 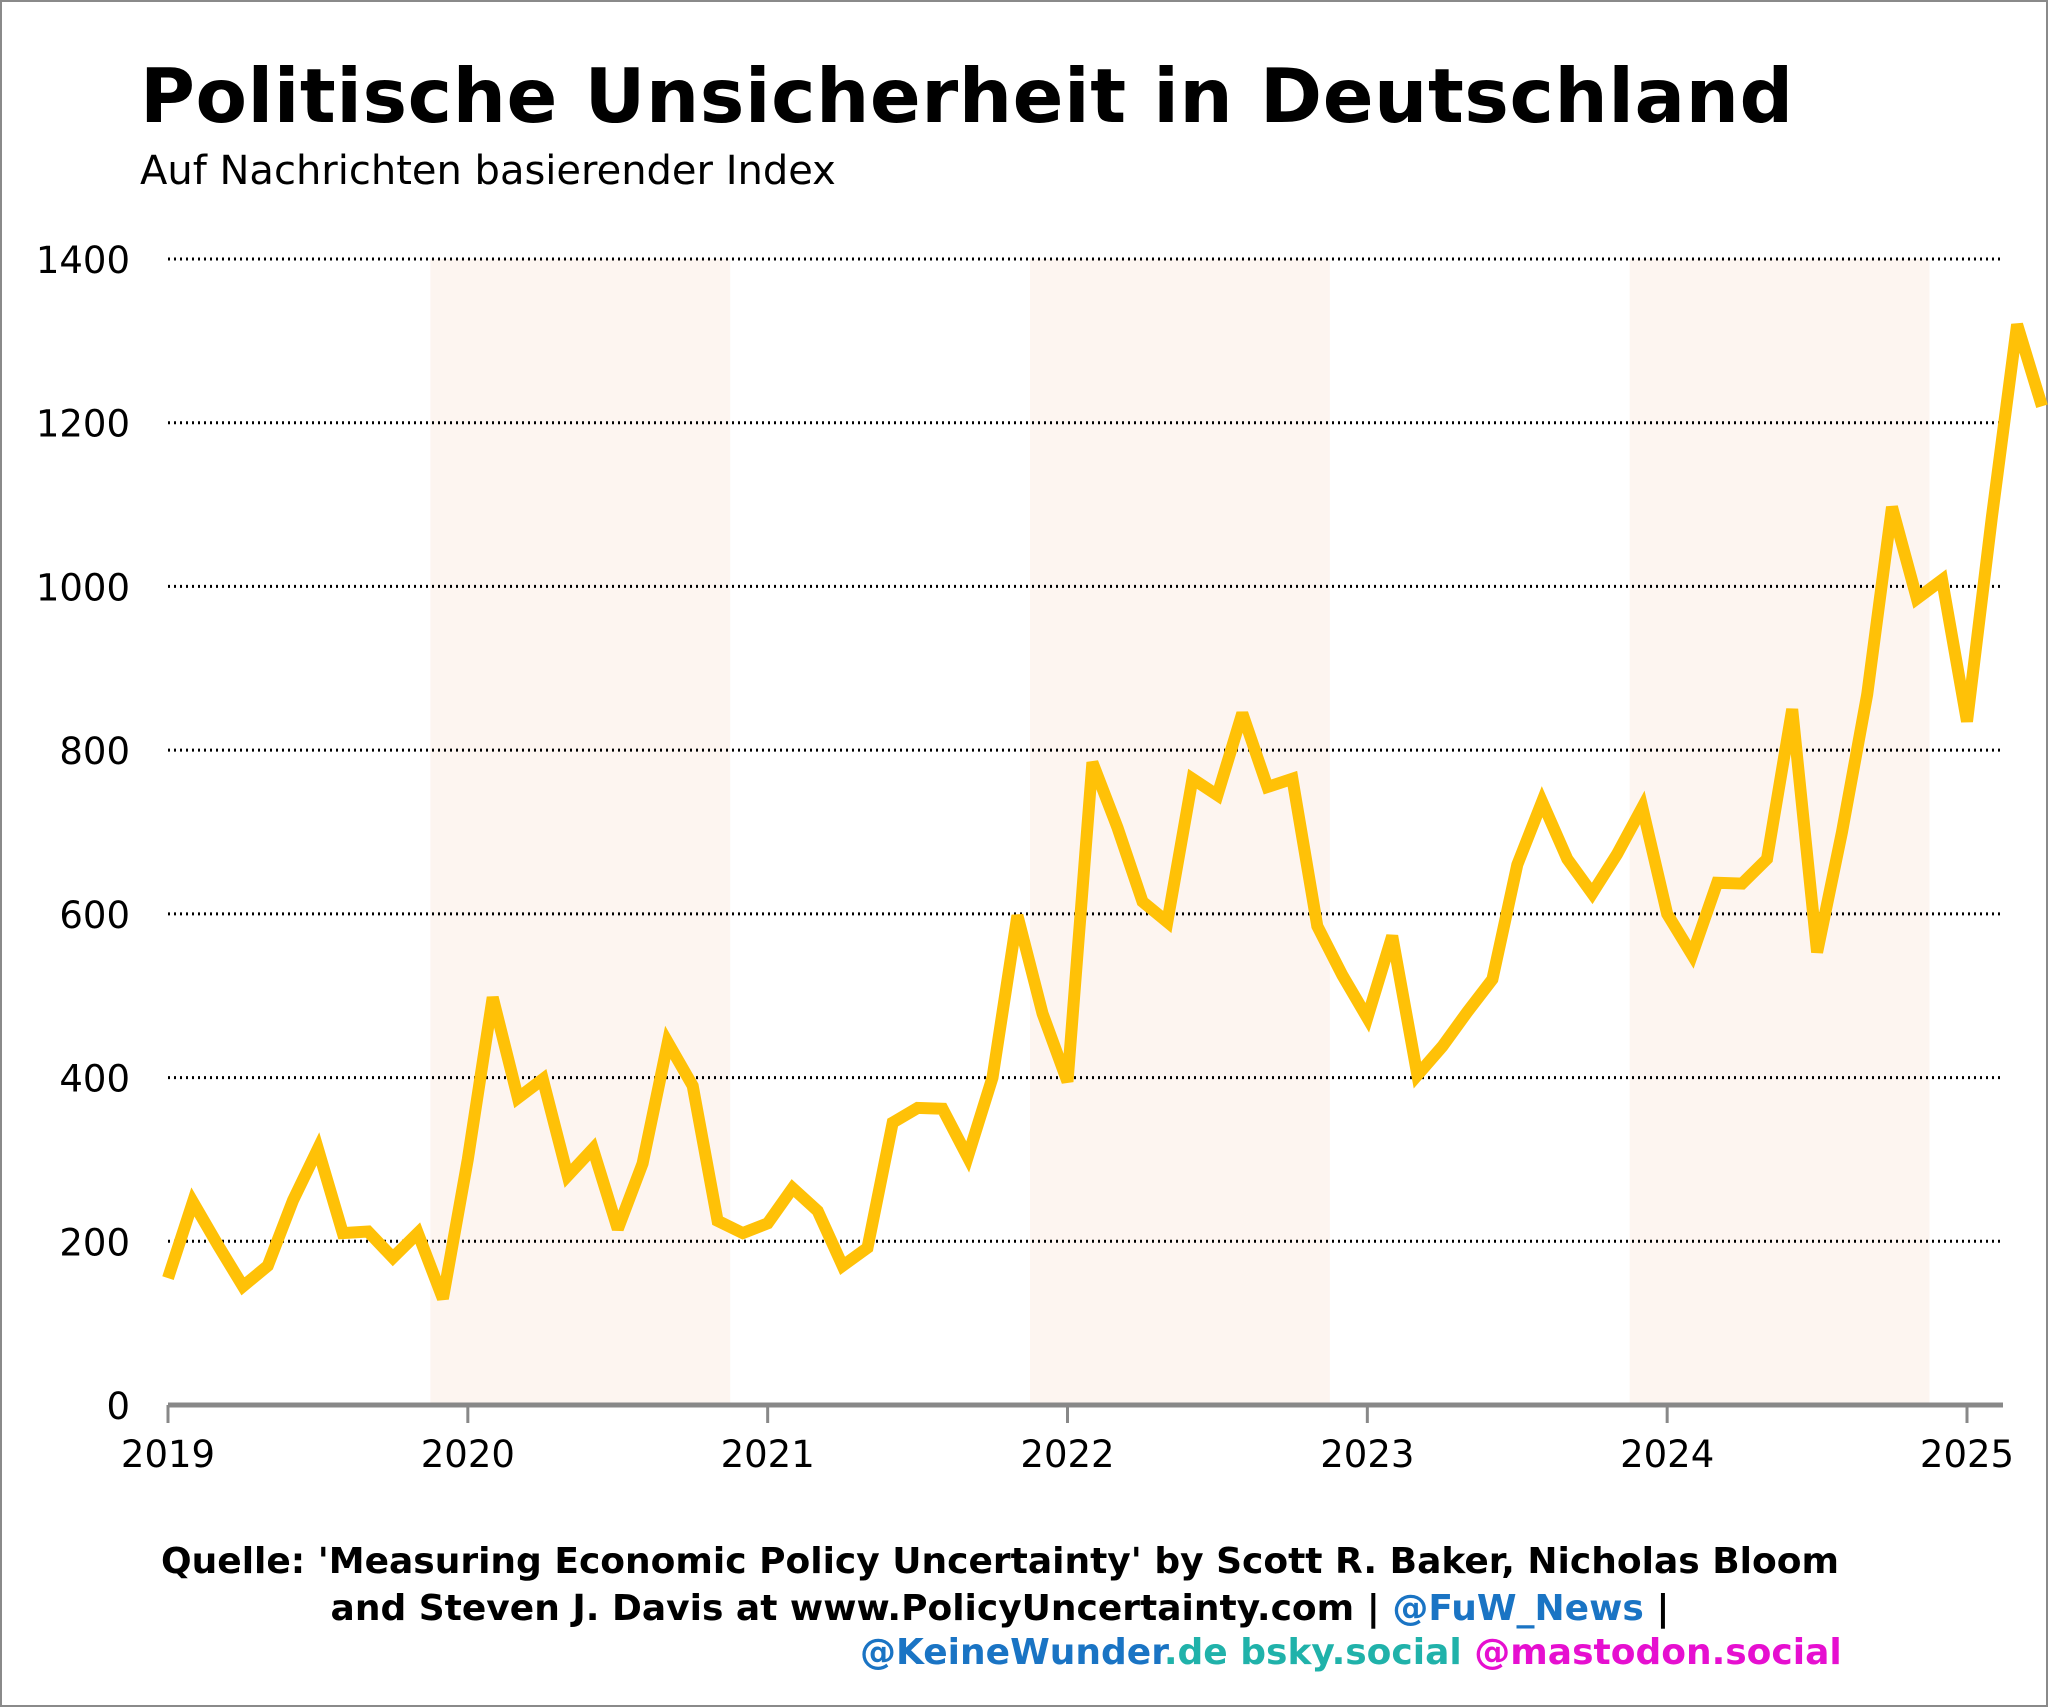 What do you see at coordinates (1518, 1608) in the screenshot?
I see `fuw-news-handle-link: @FuW_News` at bounding box center [1518, 1608].